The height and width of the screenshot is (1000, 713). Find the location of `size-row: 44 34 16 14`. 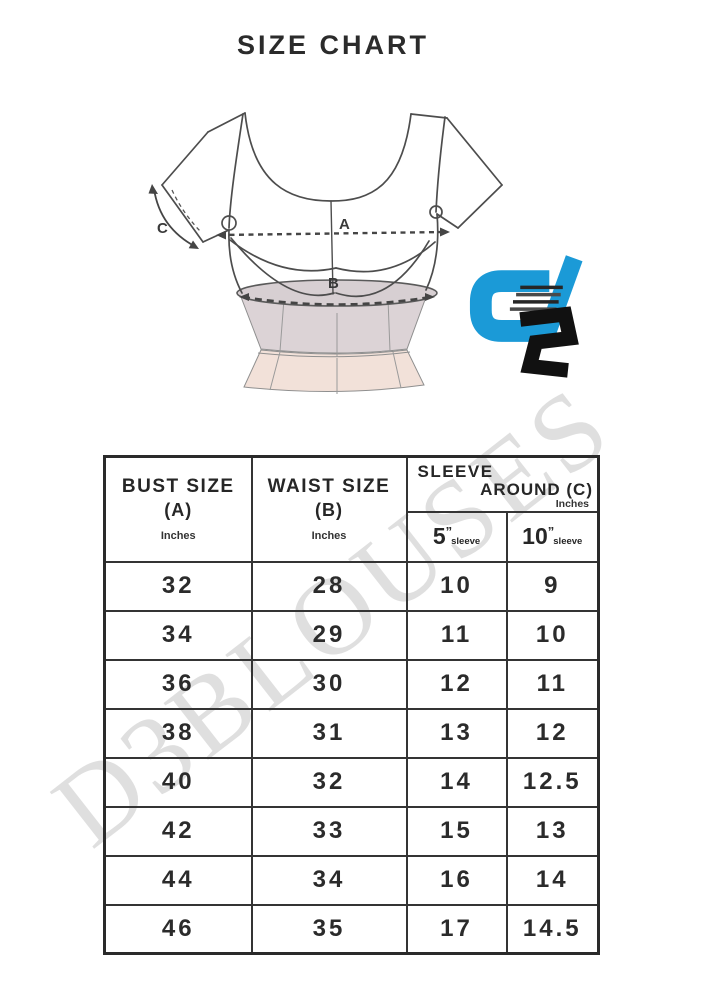

size-row: 44 34 16 14 is located at coordinates (351, 880).